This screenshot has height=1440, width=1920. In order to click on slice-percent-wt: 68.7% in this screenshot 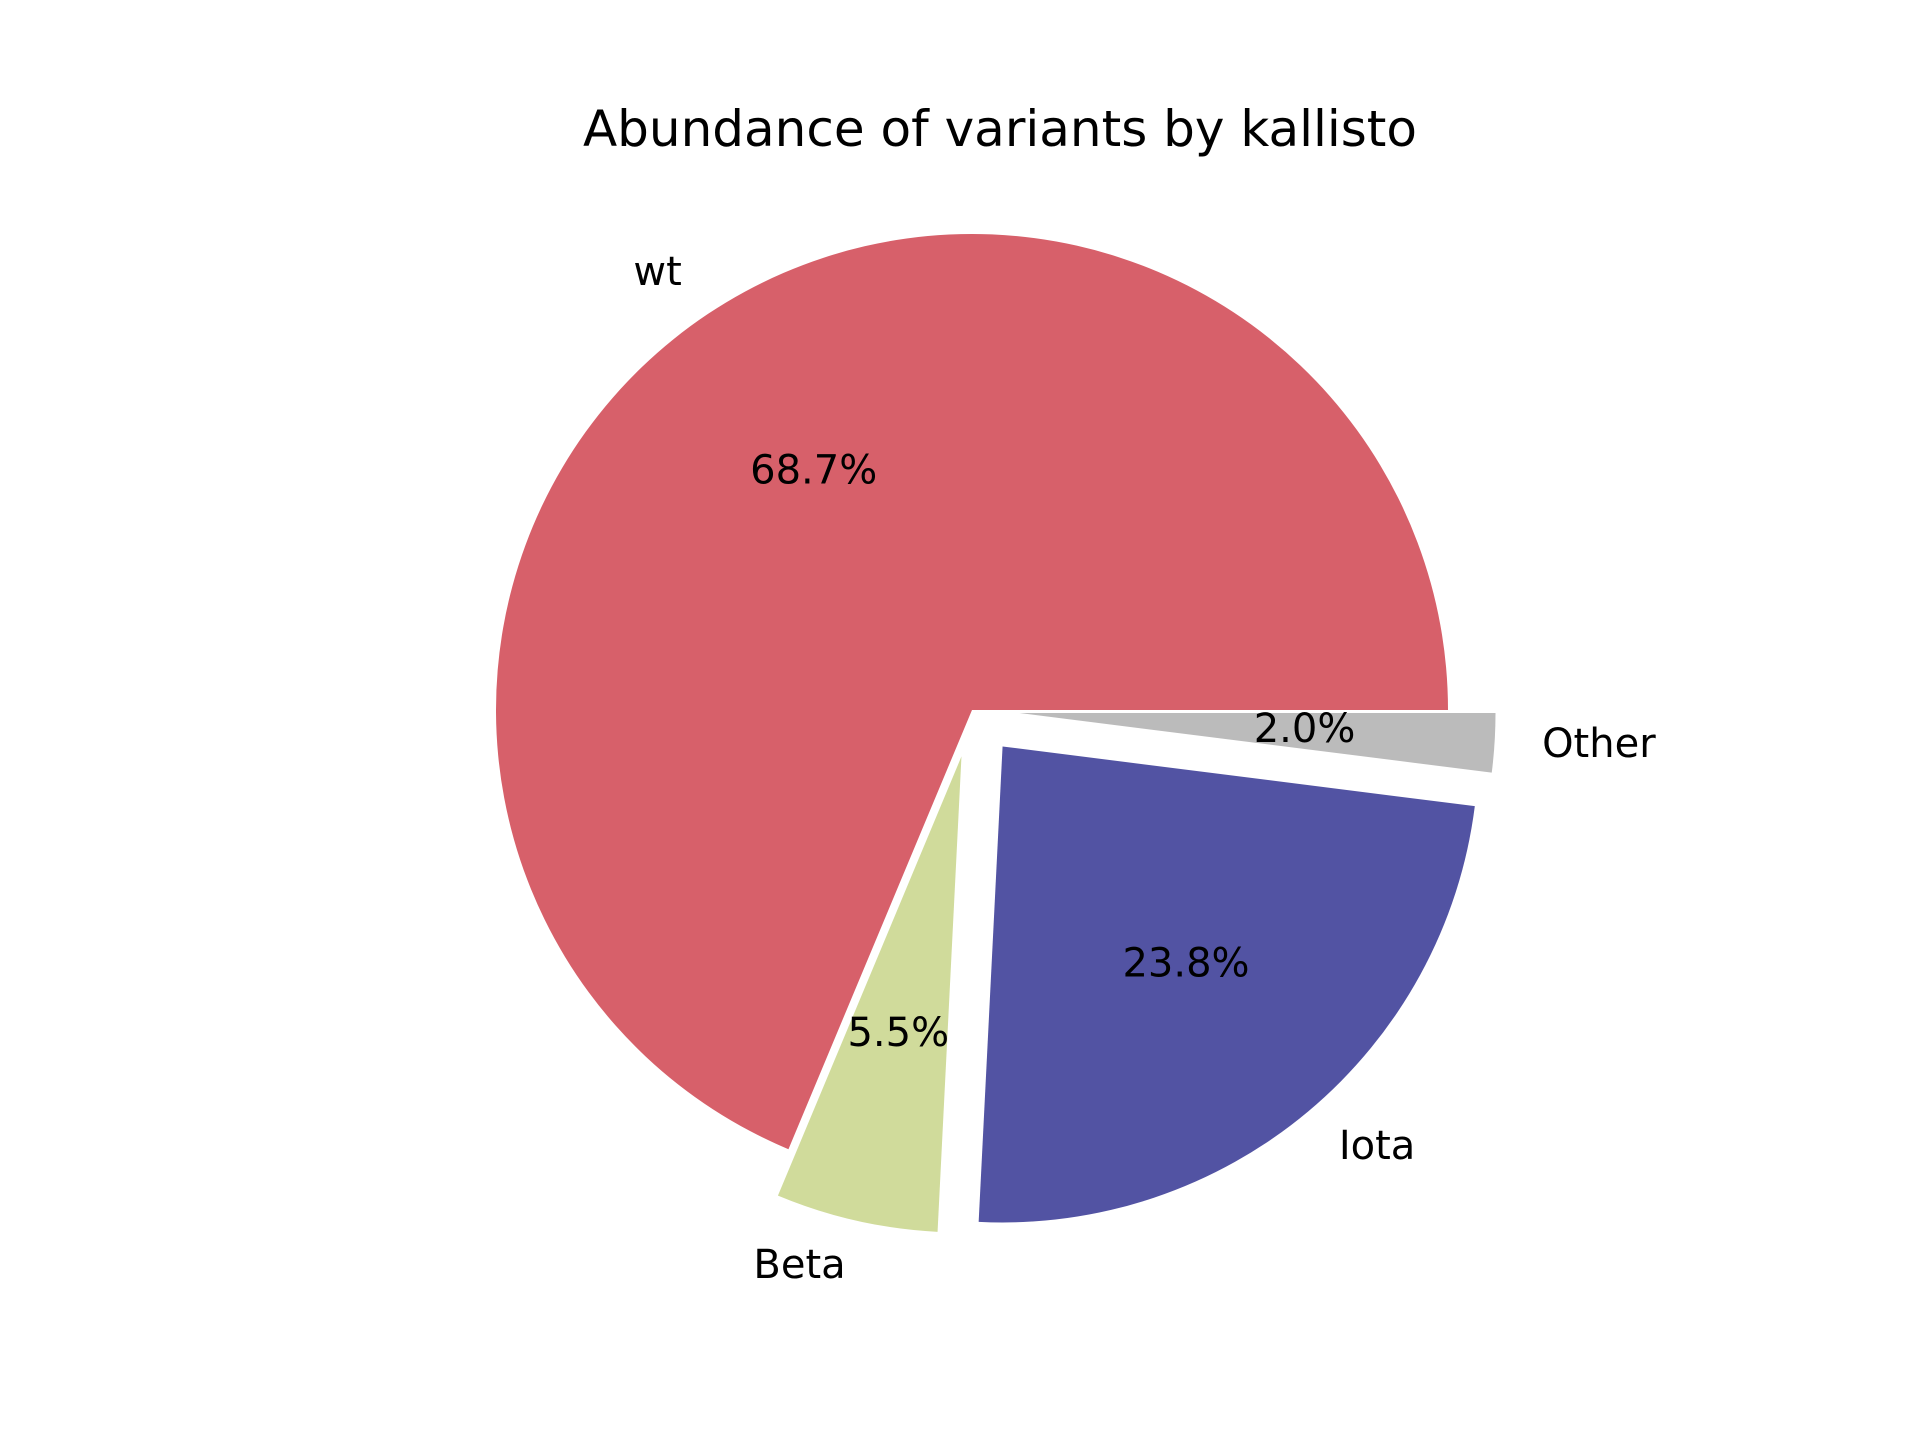, I will do `click(813, 470)`.